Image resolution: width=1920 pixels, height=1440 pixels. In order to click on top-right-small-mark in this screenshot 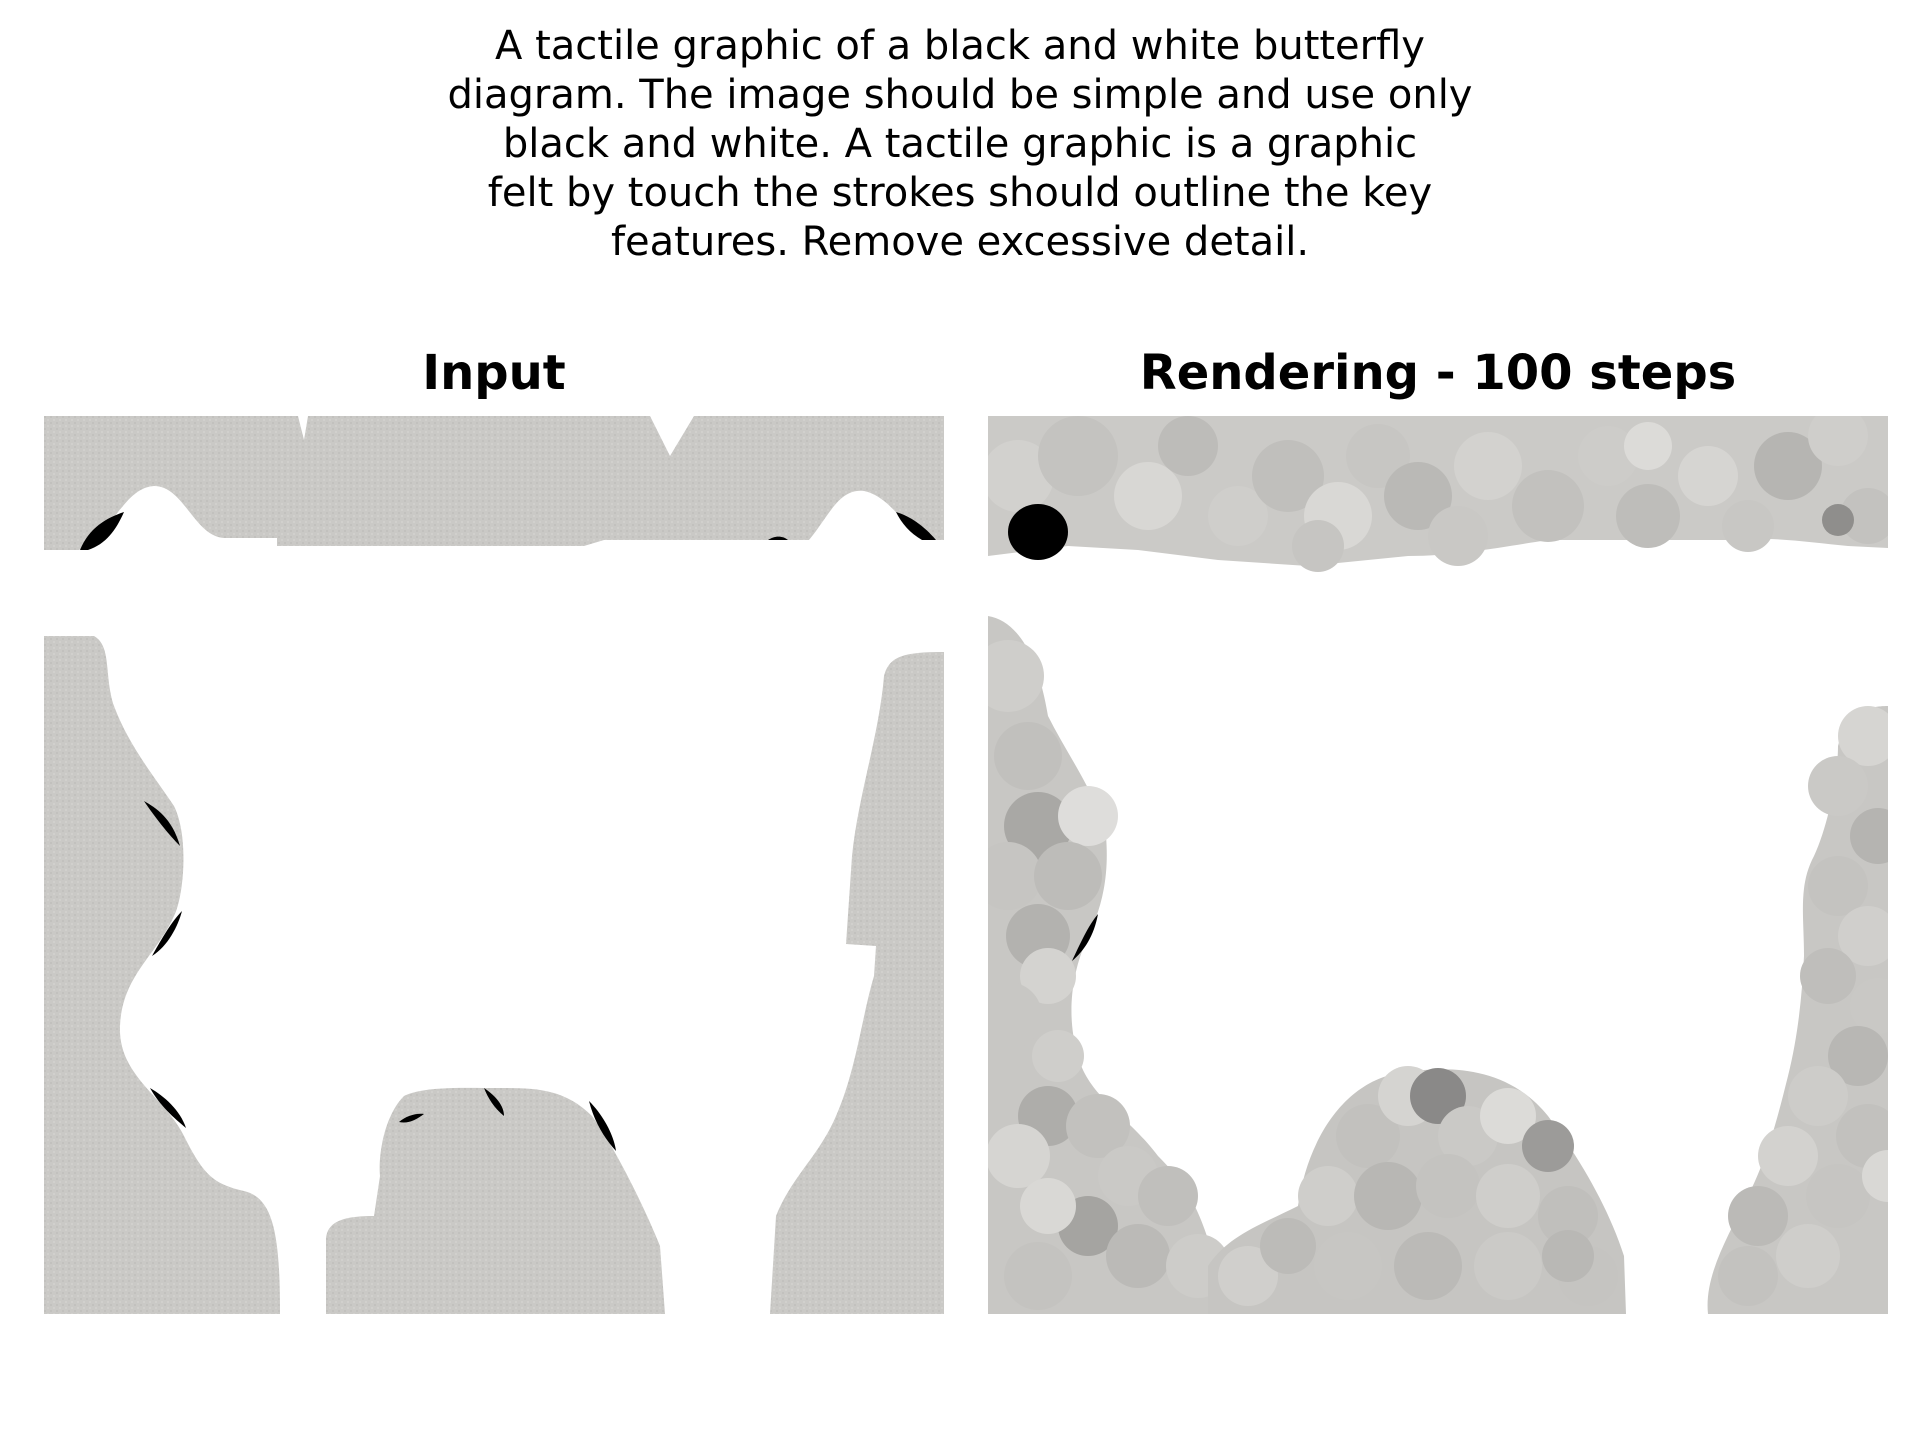, I will do `click(778, 538)`.